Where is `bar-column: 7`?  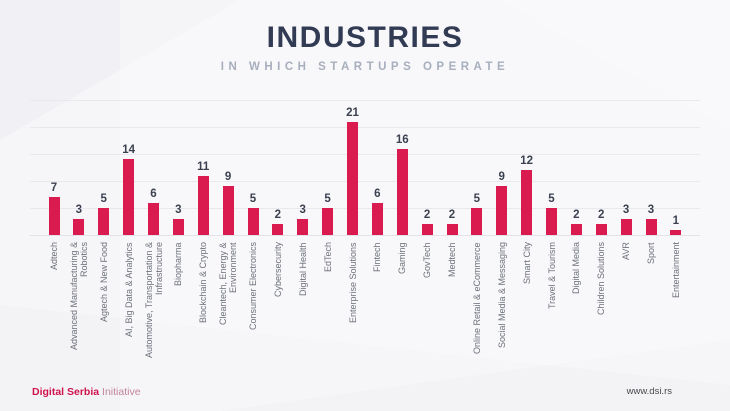
bar-column: 7 is located at coordinates (54, 208).